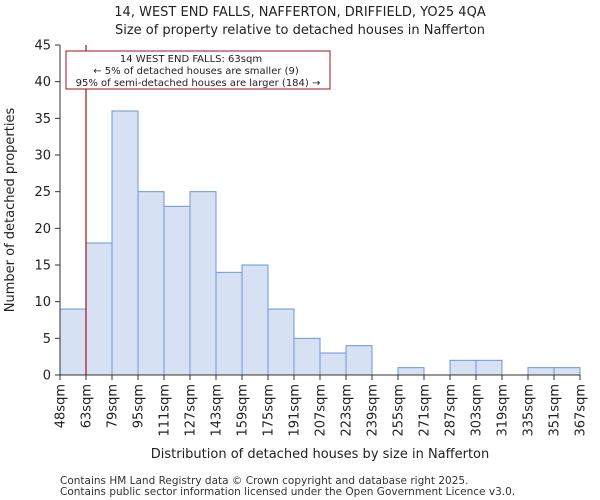 The image size is (600, 500). I want to click on x-tick-label: 335sqm, so click(529, 410).